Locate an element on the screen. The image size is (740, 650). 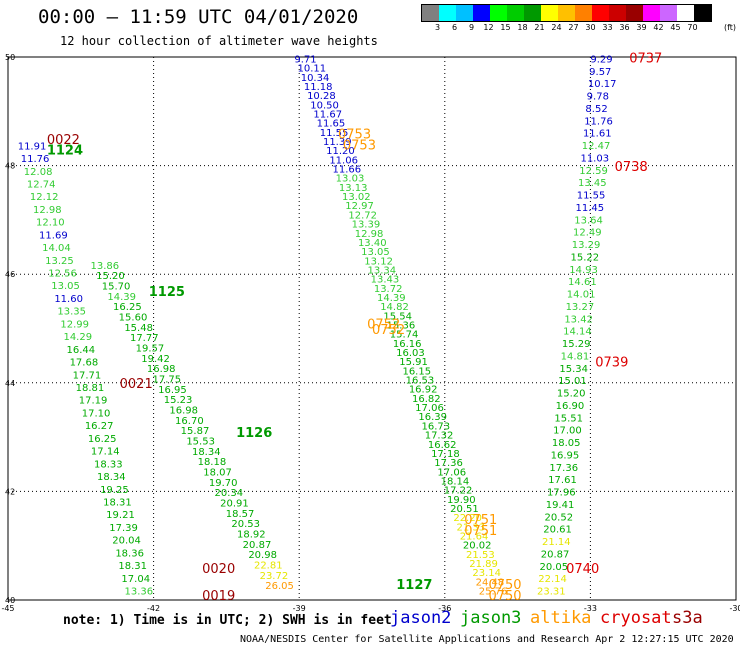
wave-height-value: 12.08 is located at coordinates (38, 172).